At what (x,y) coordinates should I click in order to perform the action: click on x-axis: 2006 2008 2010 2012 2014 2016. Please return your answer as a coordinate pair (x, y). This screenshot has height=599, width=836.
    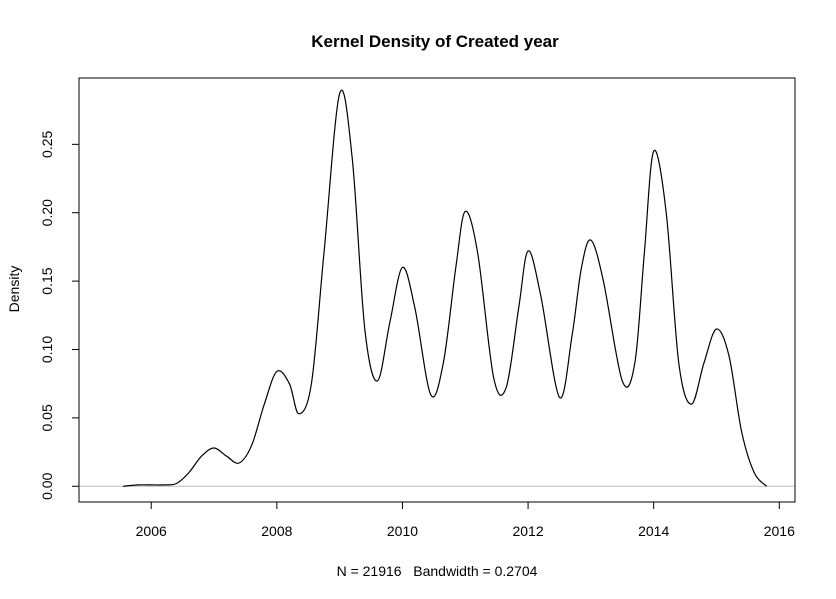
    Looking at the image, I should click on (465, 520).